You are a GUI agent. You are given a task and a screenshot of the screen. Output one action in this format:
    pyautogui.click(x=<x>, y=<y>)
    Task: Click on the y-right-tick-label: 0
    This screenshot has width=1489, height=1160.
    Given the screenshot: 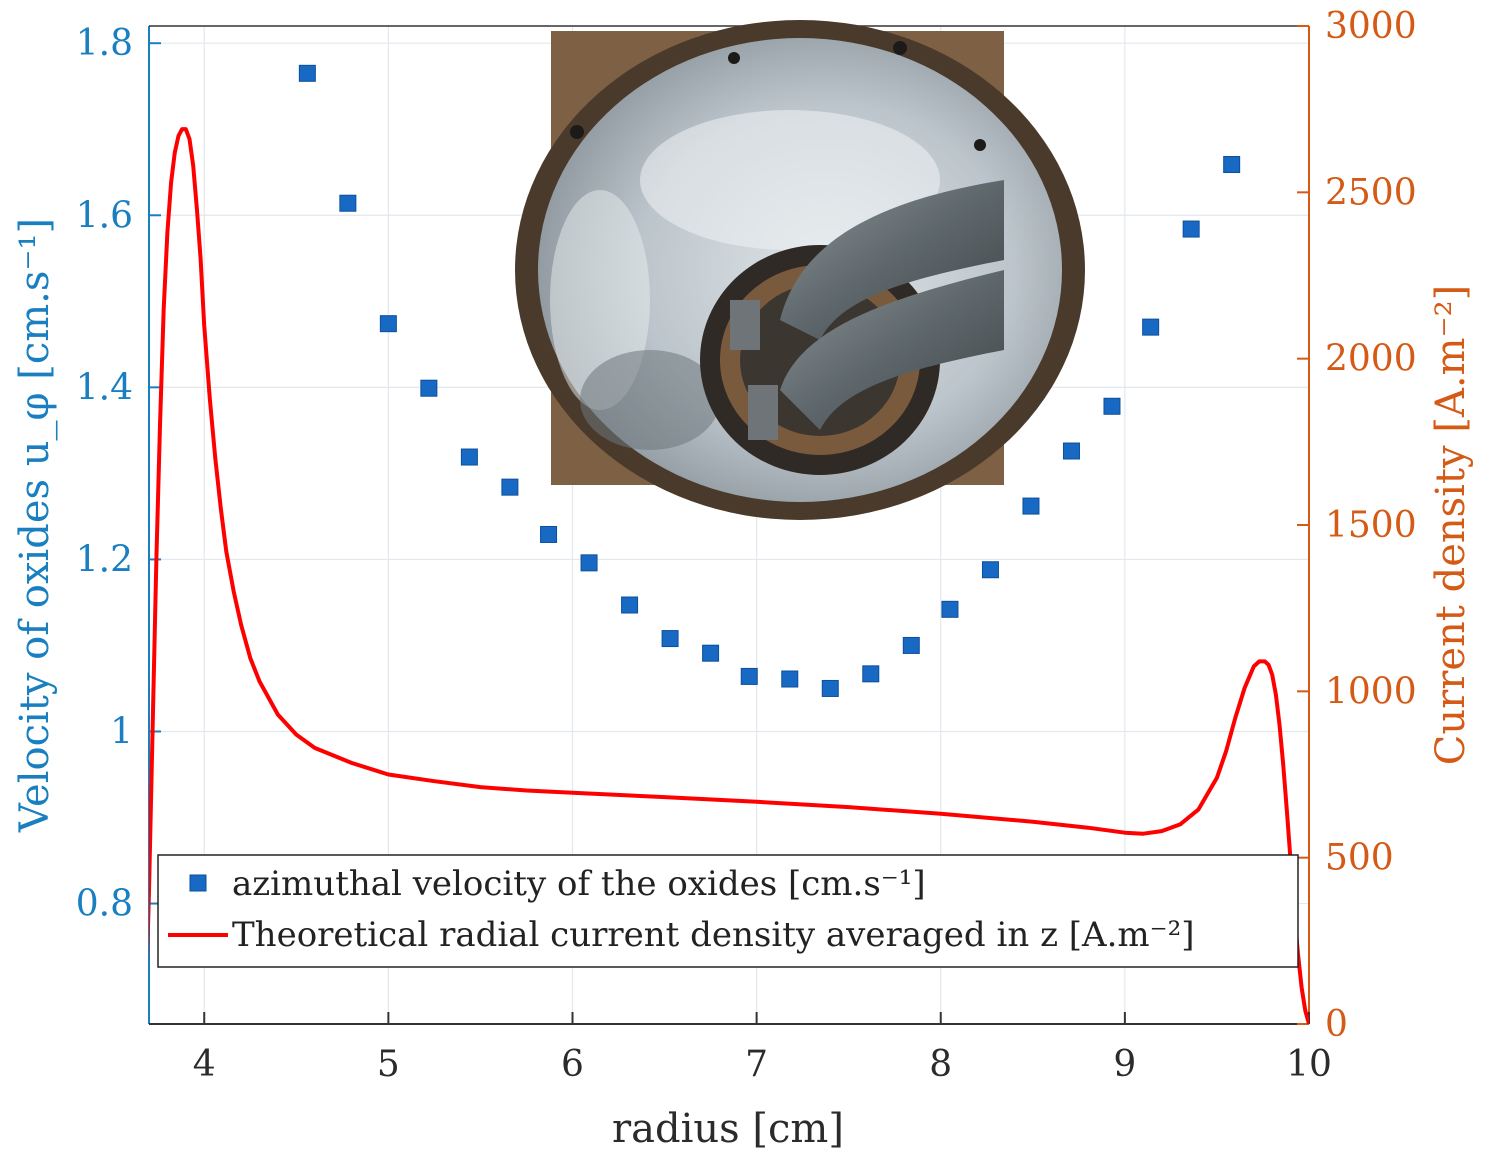 What is the action you would take?
    pyautogui.click(x=1336, y=1024)
    